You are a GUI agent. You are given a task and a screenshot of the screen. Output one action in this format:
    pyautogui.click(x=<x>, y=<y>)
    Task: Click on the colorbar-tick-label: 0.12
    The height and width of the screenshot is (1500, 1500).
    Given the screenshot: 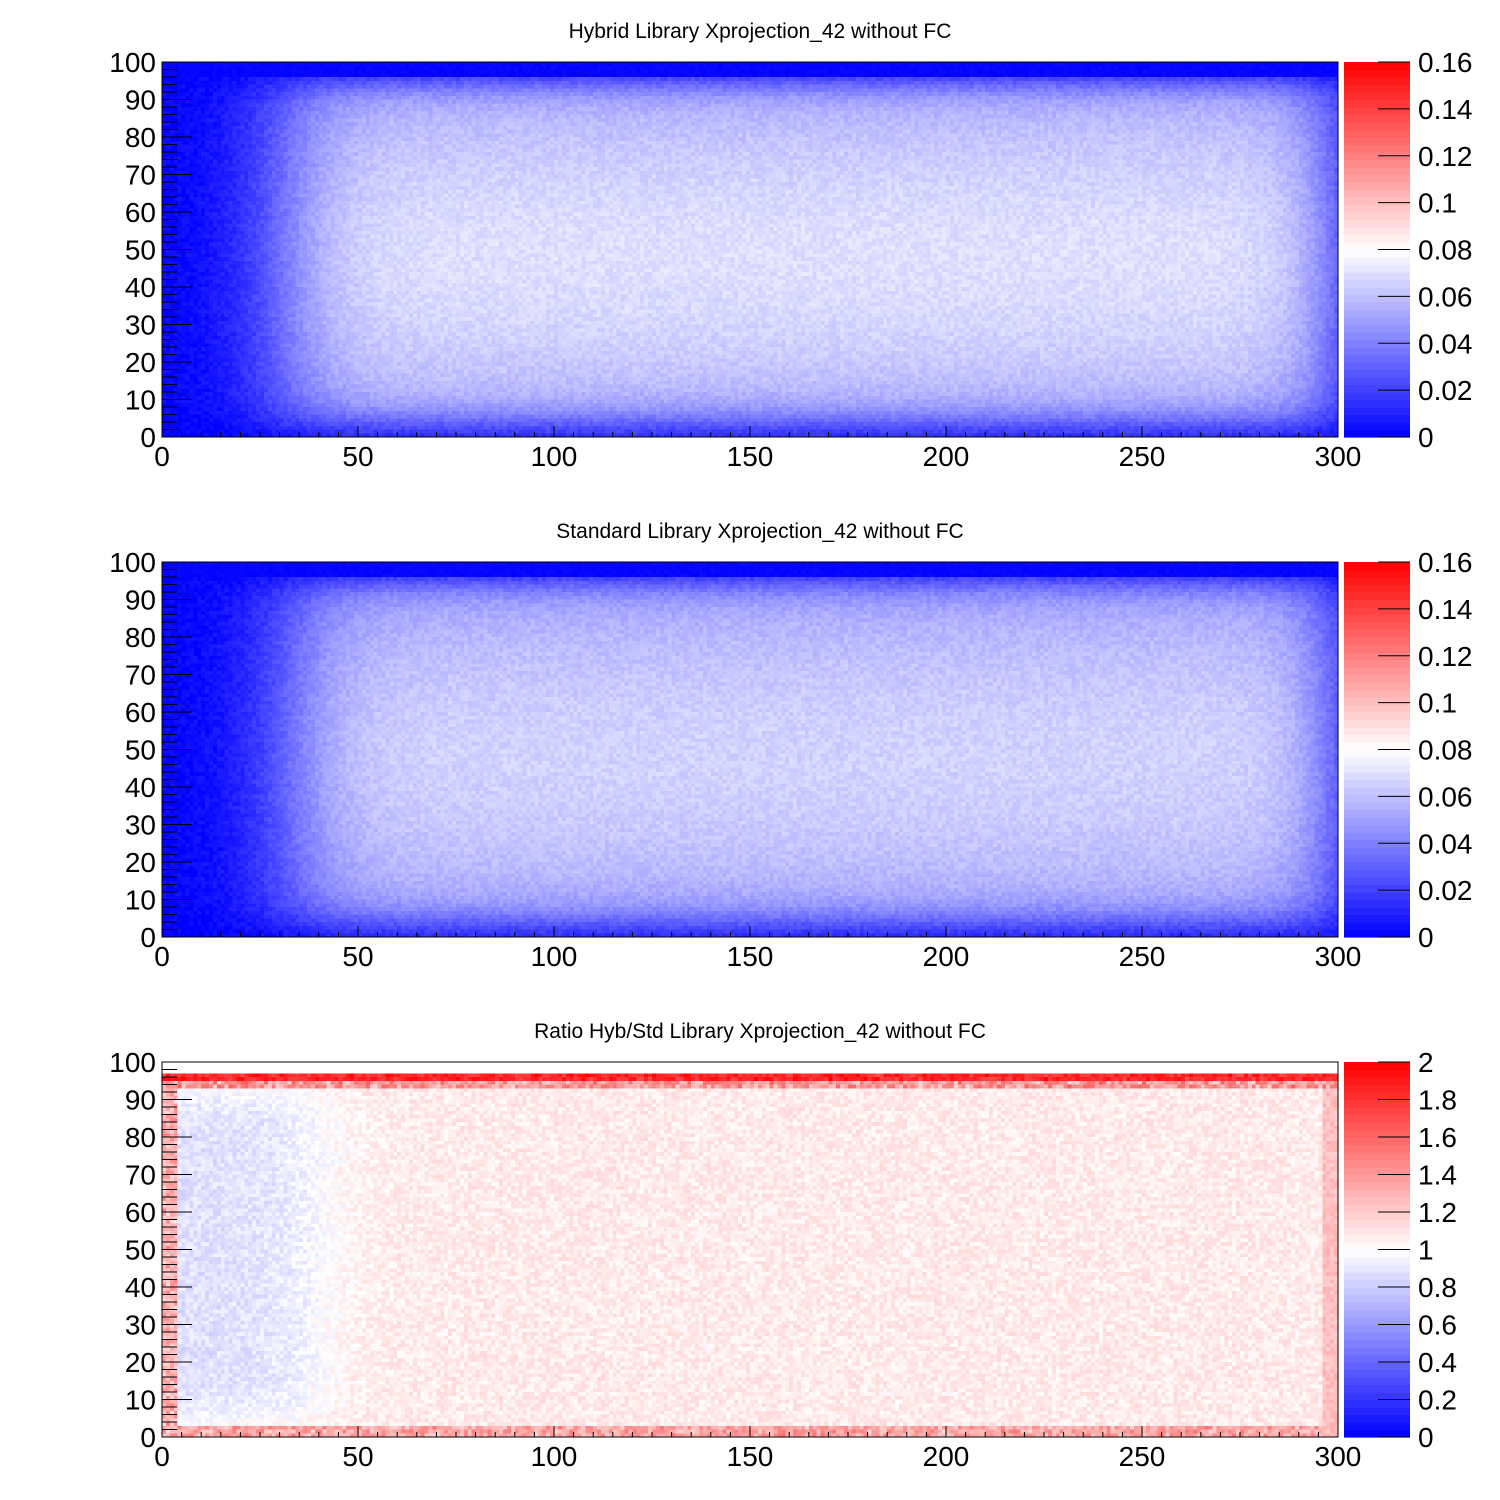 What is the action you would take?
    pyautogui.click(x=1445, y=156)
    